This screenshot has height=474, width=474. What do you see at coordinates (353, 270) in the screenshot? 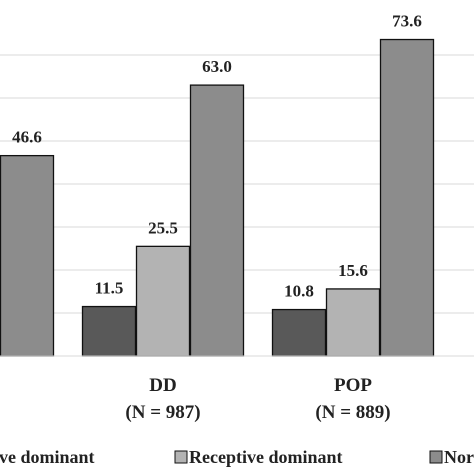
I see `value-label-2-3: 15.6` at bounding box center [353, 270].